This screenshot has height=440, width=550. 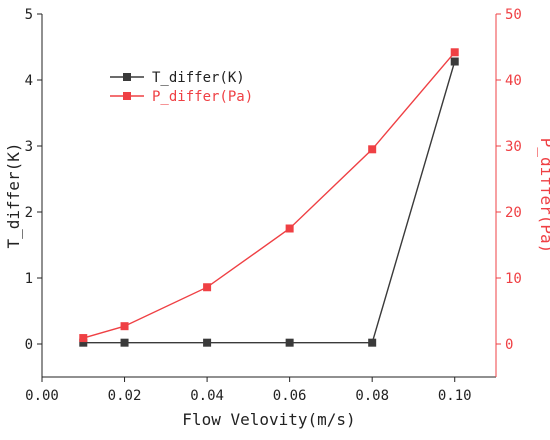 I want to click on y-left-tick-label: 1, so click(x=29, y=279).